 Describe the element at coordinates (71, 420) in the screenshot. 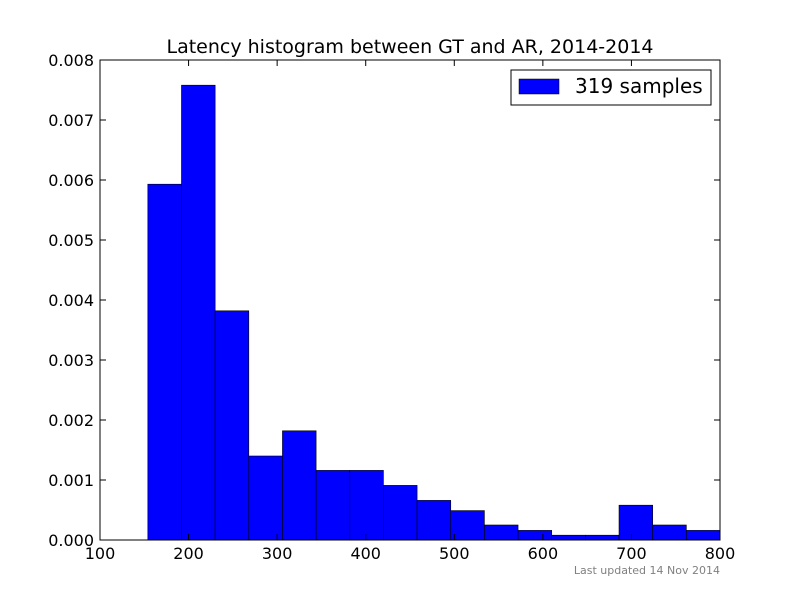

I see `y-tick-label-2: 0.002` at that location.